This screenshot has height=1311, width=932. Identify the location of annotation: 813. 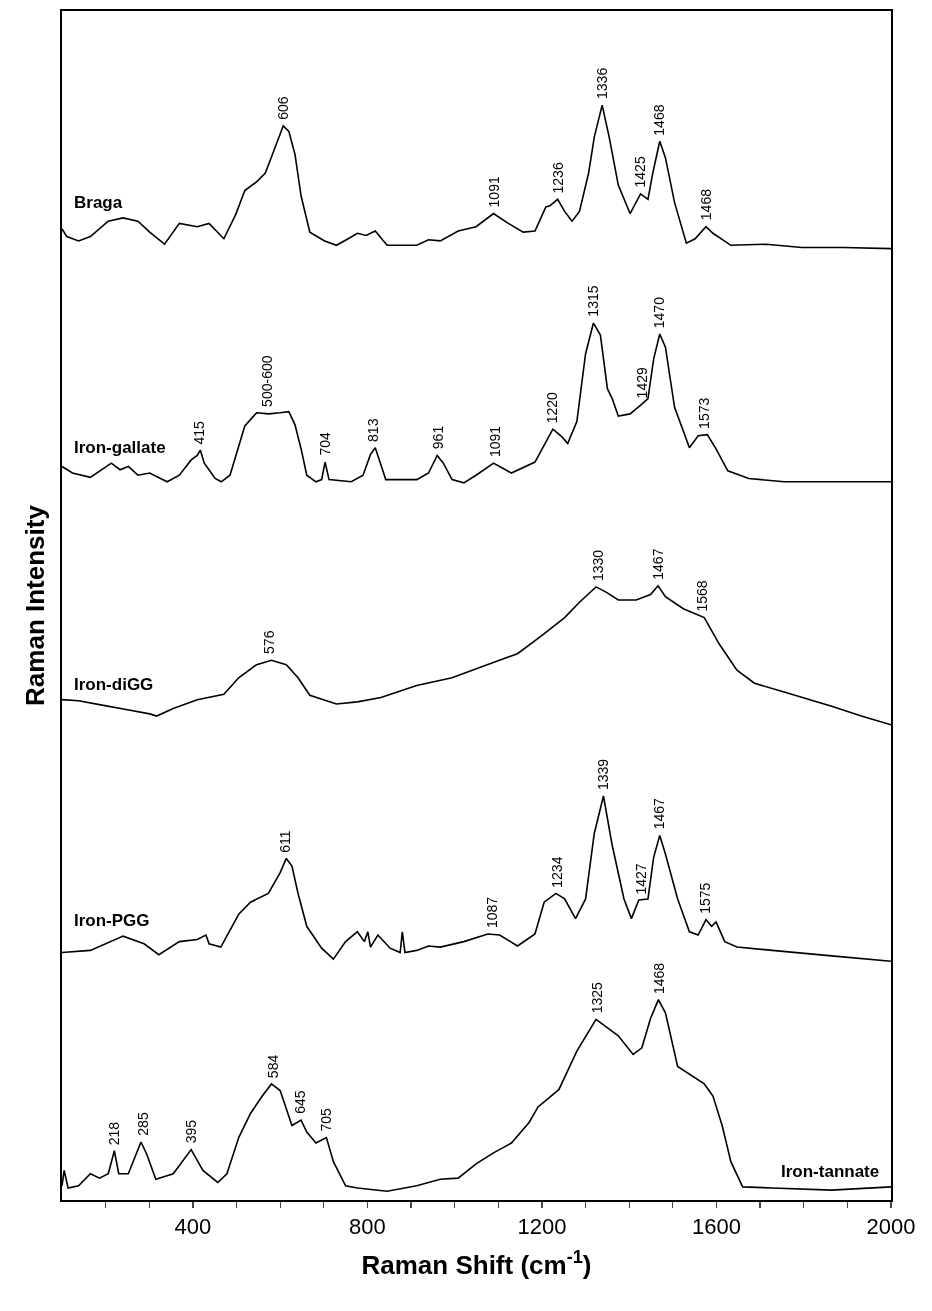
(373, 430).